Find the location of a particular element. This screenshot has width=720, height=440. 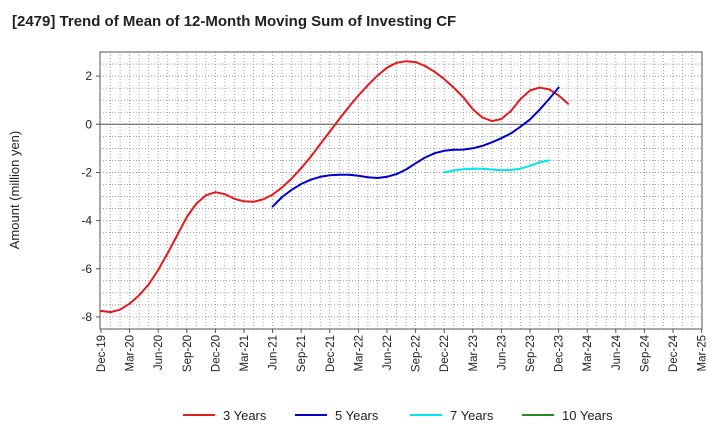

y-axis-label: Amount (million yen) is located at coordinates (14, 190).